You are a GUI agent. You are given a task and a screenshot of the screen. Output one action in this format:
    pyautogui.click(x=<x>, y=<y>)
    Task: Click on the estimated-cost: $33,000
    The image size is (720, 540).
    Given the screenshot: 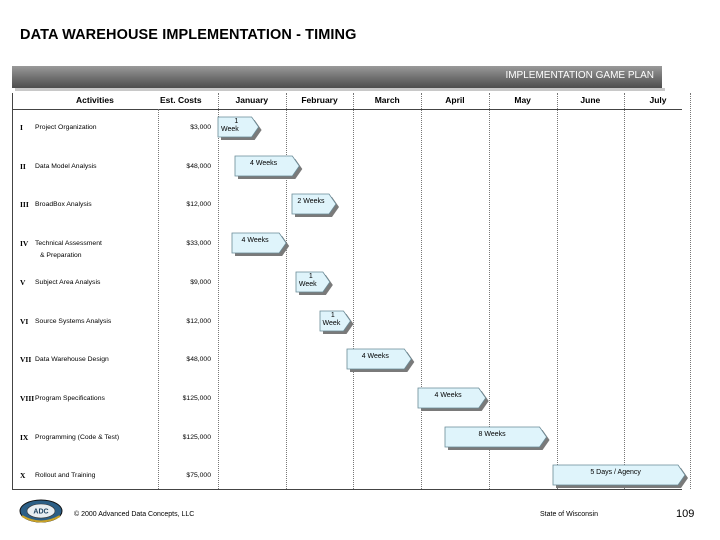 What is the action you would take?
    pyautogui.click(x=198, y=244)
    